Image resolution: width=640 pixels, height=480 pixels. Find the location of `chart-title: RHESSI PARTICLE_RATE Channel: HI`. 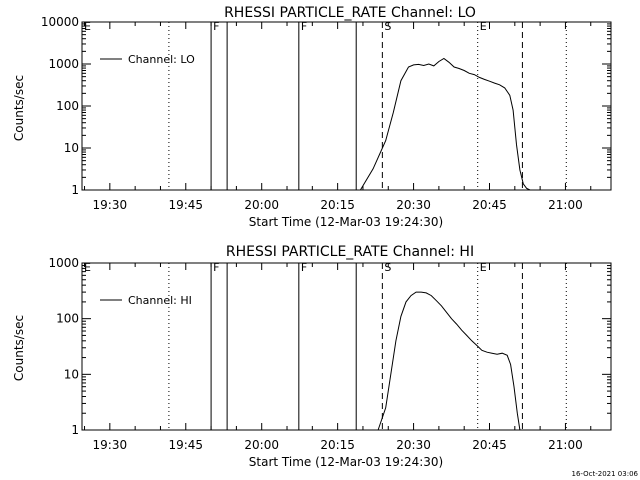

chart-title: RHESSI PARTICLE_RATE Channel: HI is located at coordinates (350, 252).